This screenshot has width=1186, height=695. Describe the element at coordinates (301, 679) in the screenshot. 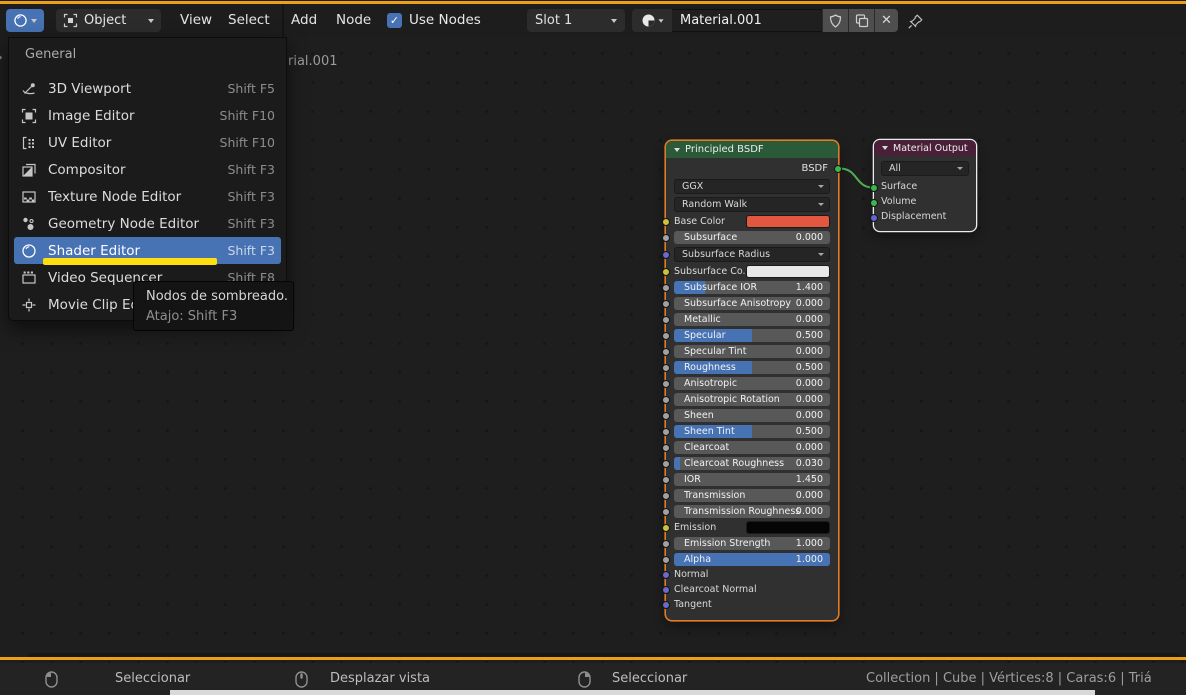

I see `middle-mouse-icon` at that location.